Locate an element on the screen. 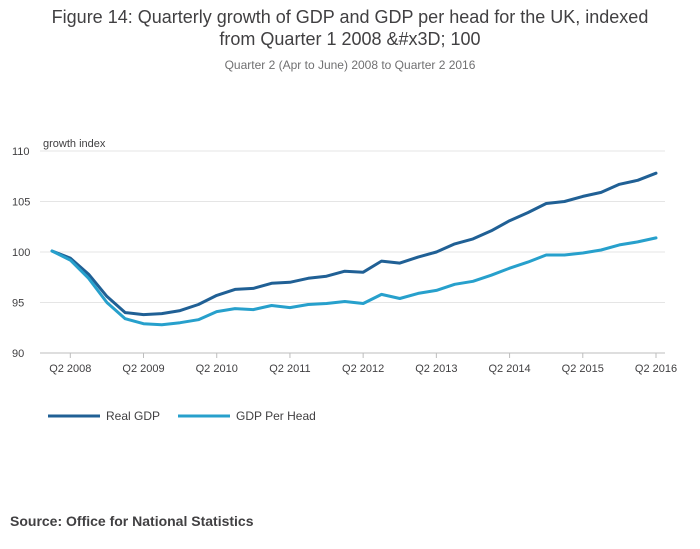 This screenshot has height=549, width=700. y-tick-label: 105 is located at coordinates (21, 203).